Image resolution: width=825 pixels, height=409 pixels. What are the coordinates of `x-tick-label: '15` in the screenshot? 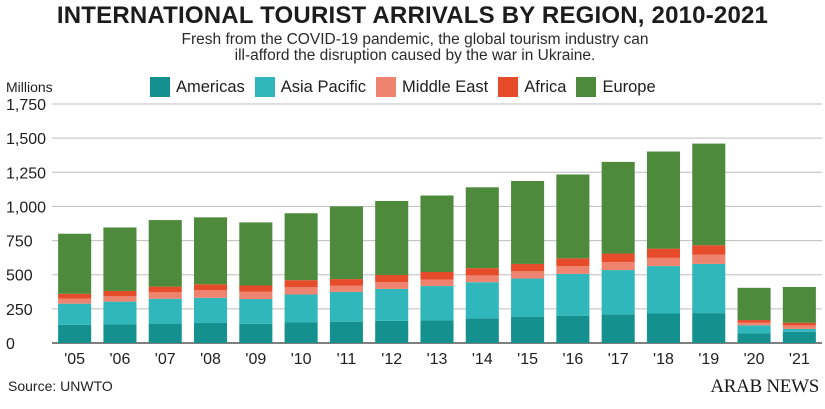 It's located at (527, 359).